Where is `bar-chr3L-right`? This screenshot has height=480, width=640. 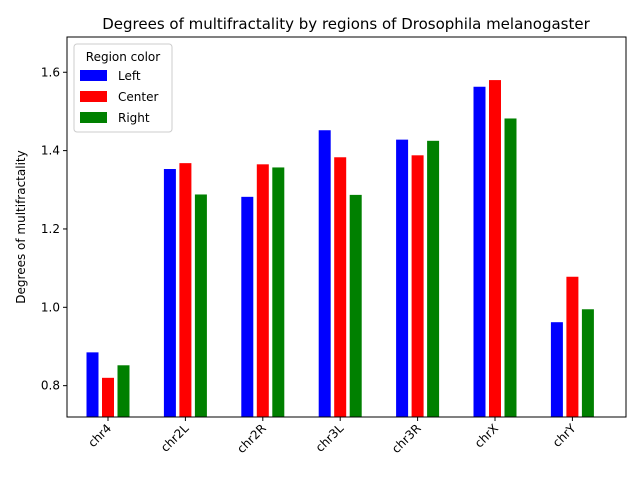 bar-chr3L-right is located at coordinates (355, 305).